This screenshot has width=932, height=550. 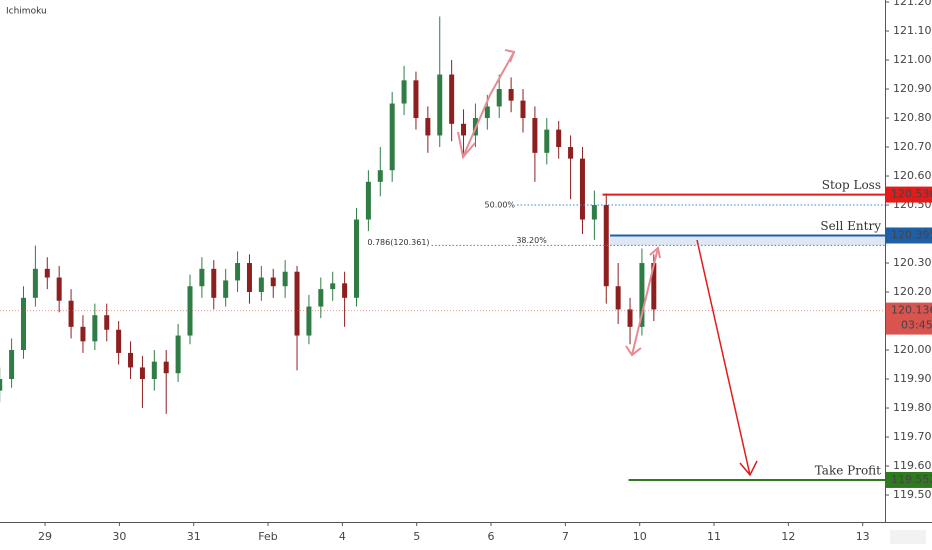 What do you see at coordinates (912, 407) in the screenshot?
I see `y-tick-label: 119.800` at bounding box center [912, 407].